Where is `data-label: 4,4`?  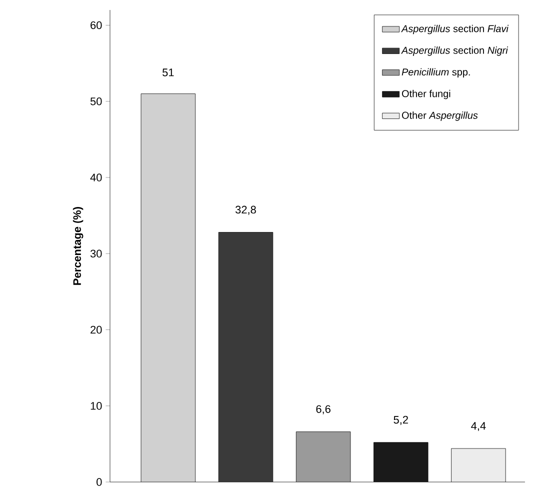 data-label: 4,4 is located at coordinates (478, 427).